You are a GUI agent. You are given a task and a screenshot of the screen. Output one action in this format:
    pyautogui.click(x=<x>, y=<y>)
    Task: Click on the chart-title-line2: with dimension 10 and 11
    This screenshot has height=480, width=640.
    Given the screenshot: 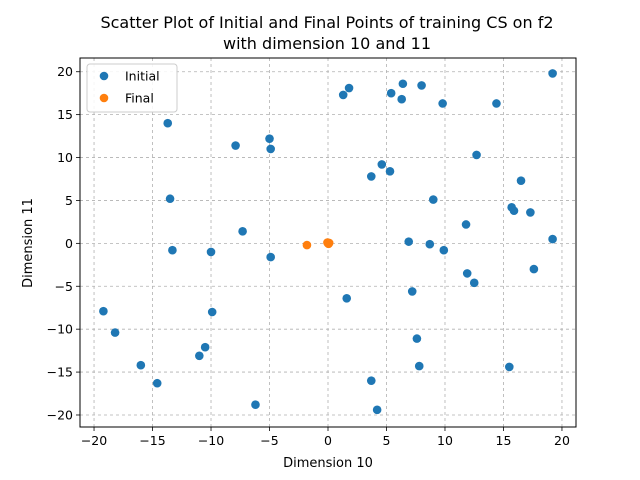 What is the action you would take?
    pyautogui.click(x=327, y=43)
    